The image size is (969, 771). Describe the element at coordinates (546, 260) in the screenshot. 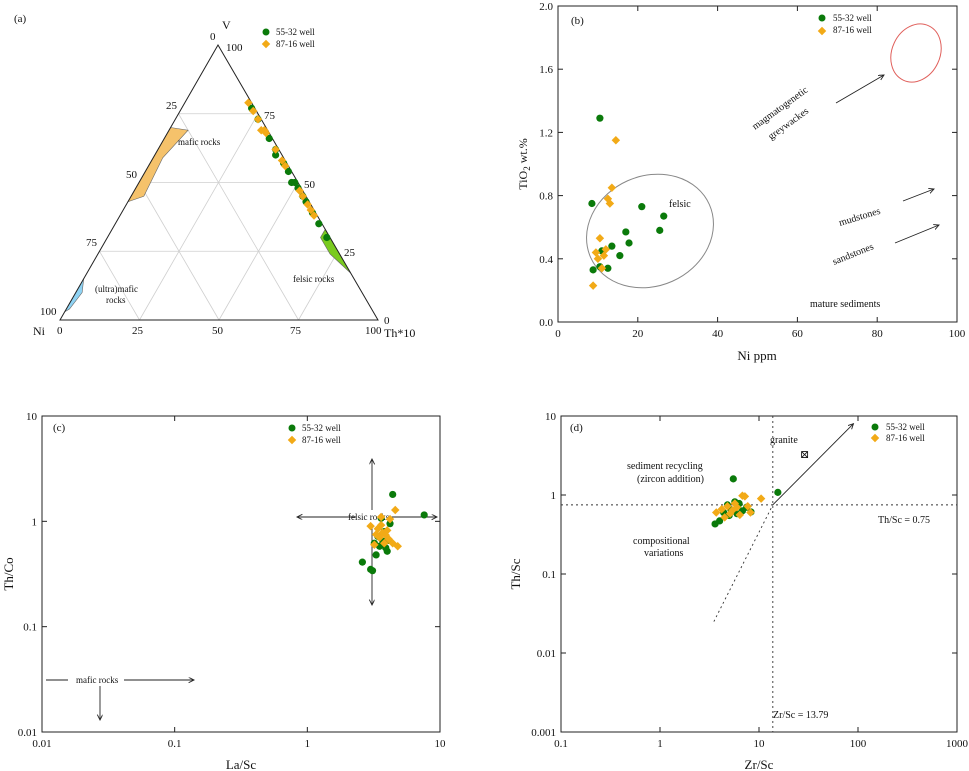

I see `b-ytick-label: 0.4` at that location.